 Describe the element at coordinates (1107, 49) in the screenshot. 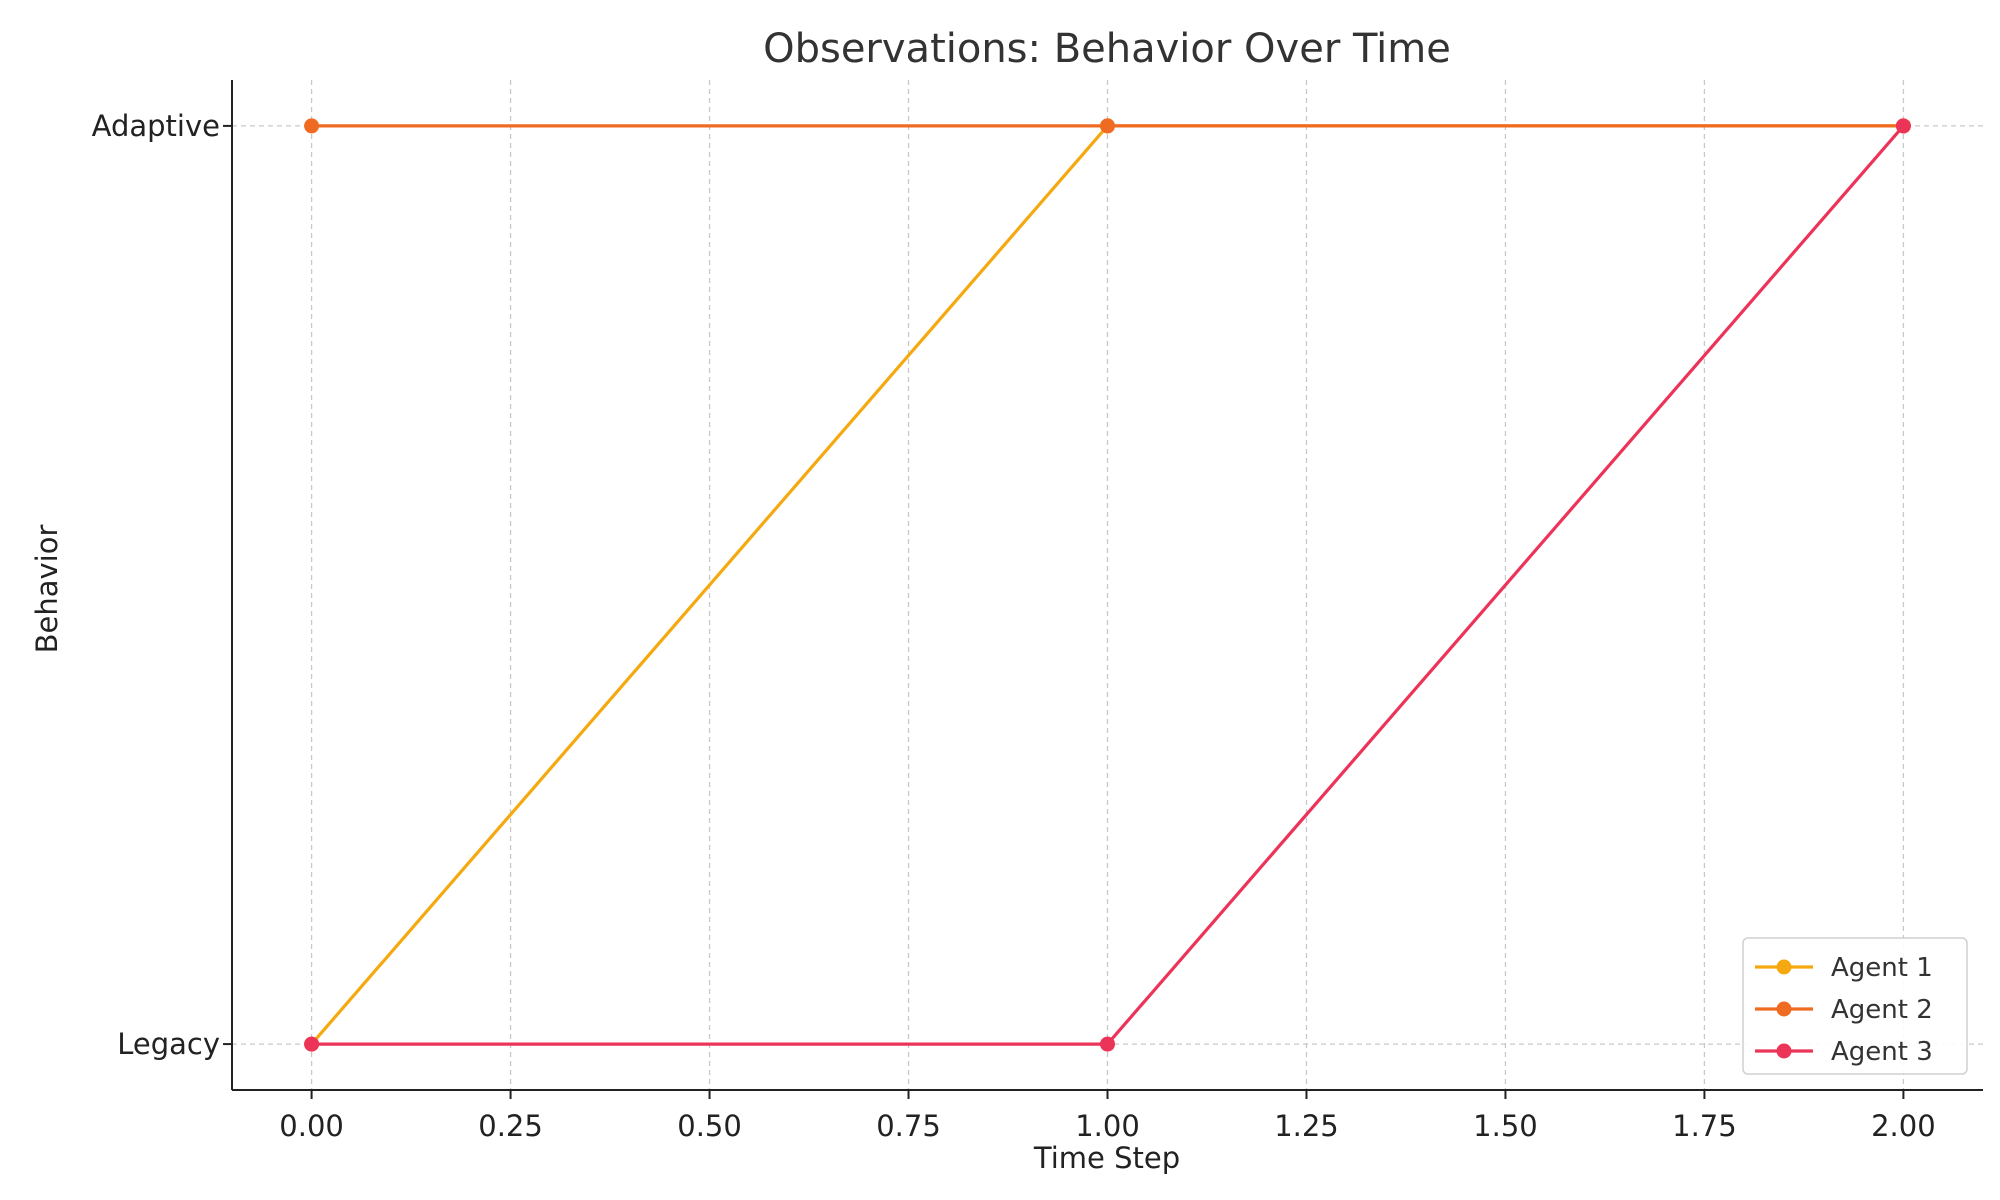

I see `chart-title: Observations: Behavior Over Time` at that location.